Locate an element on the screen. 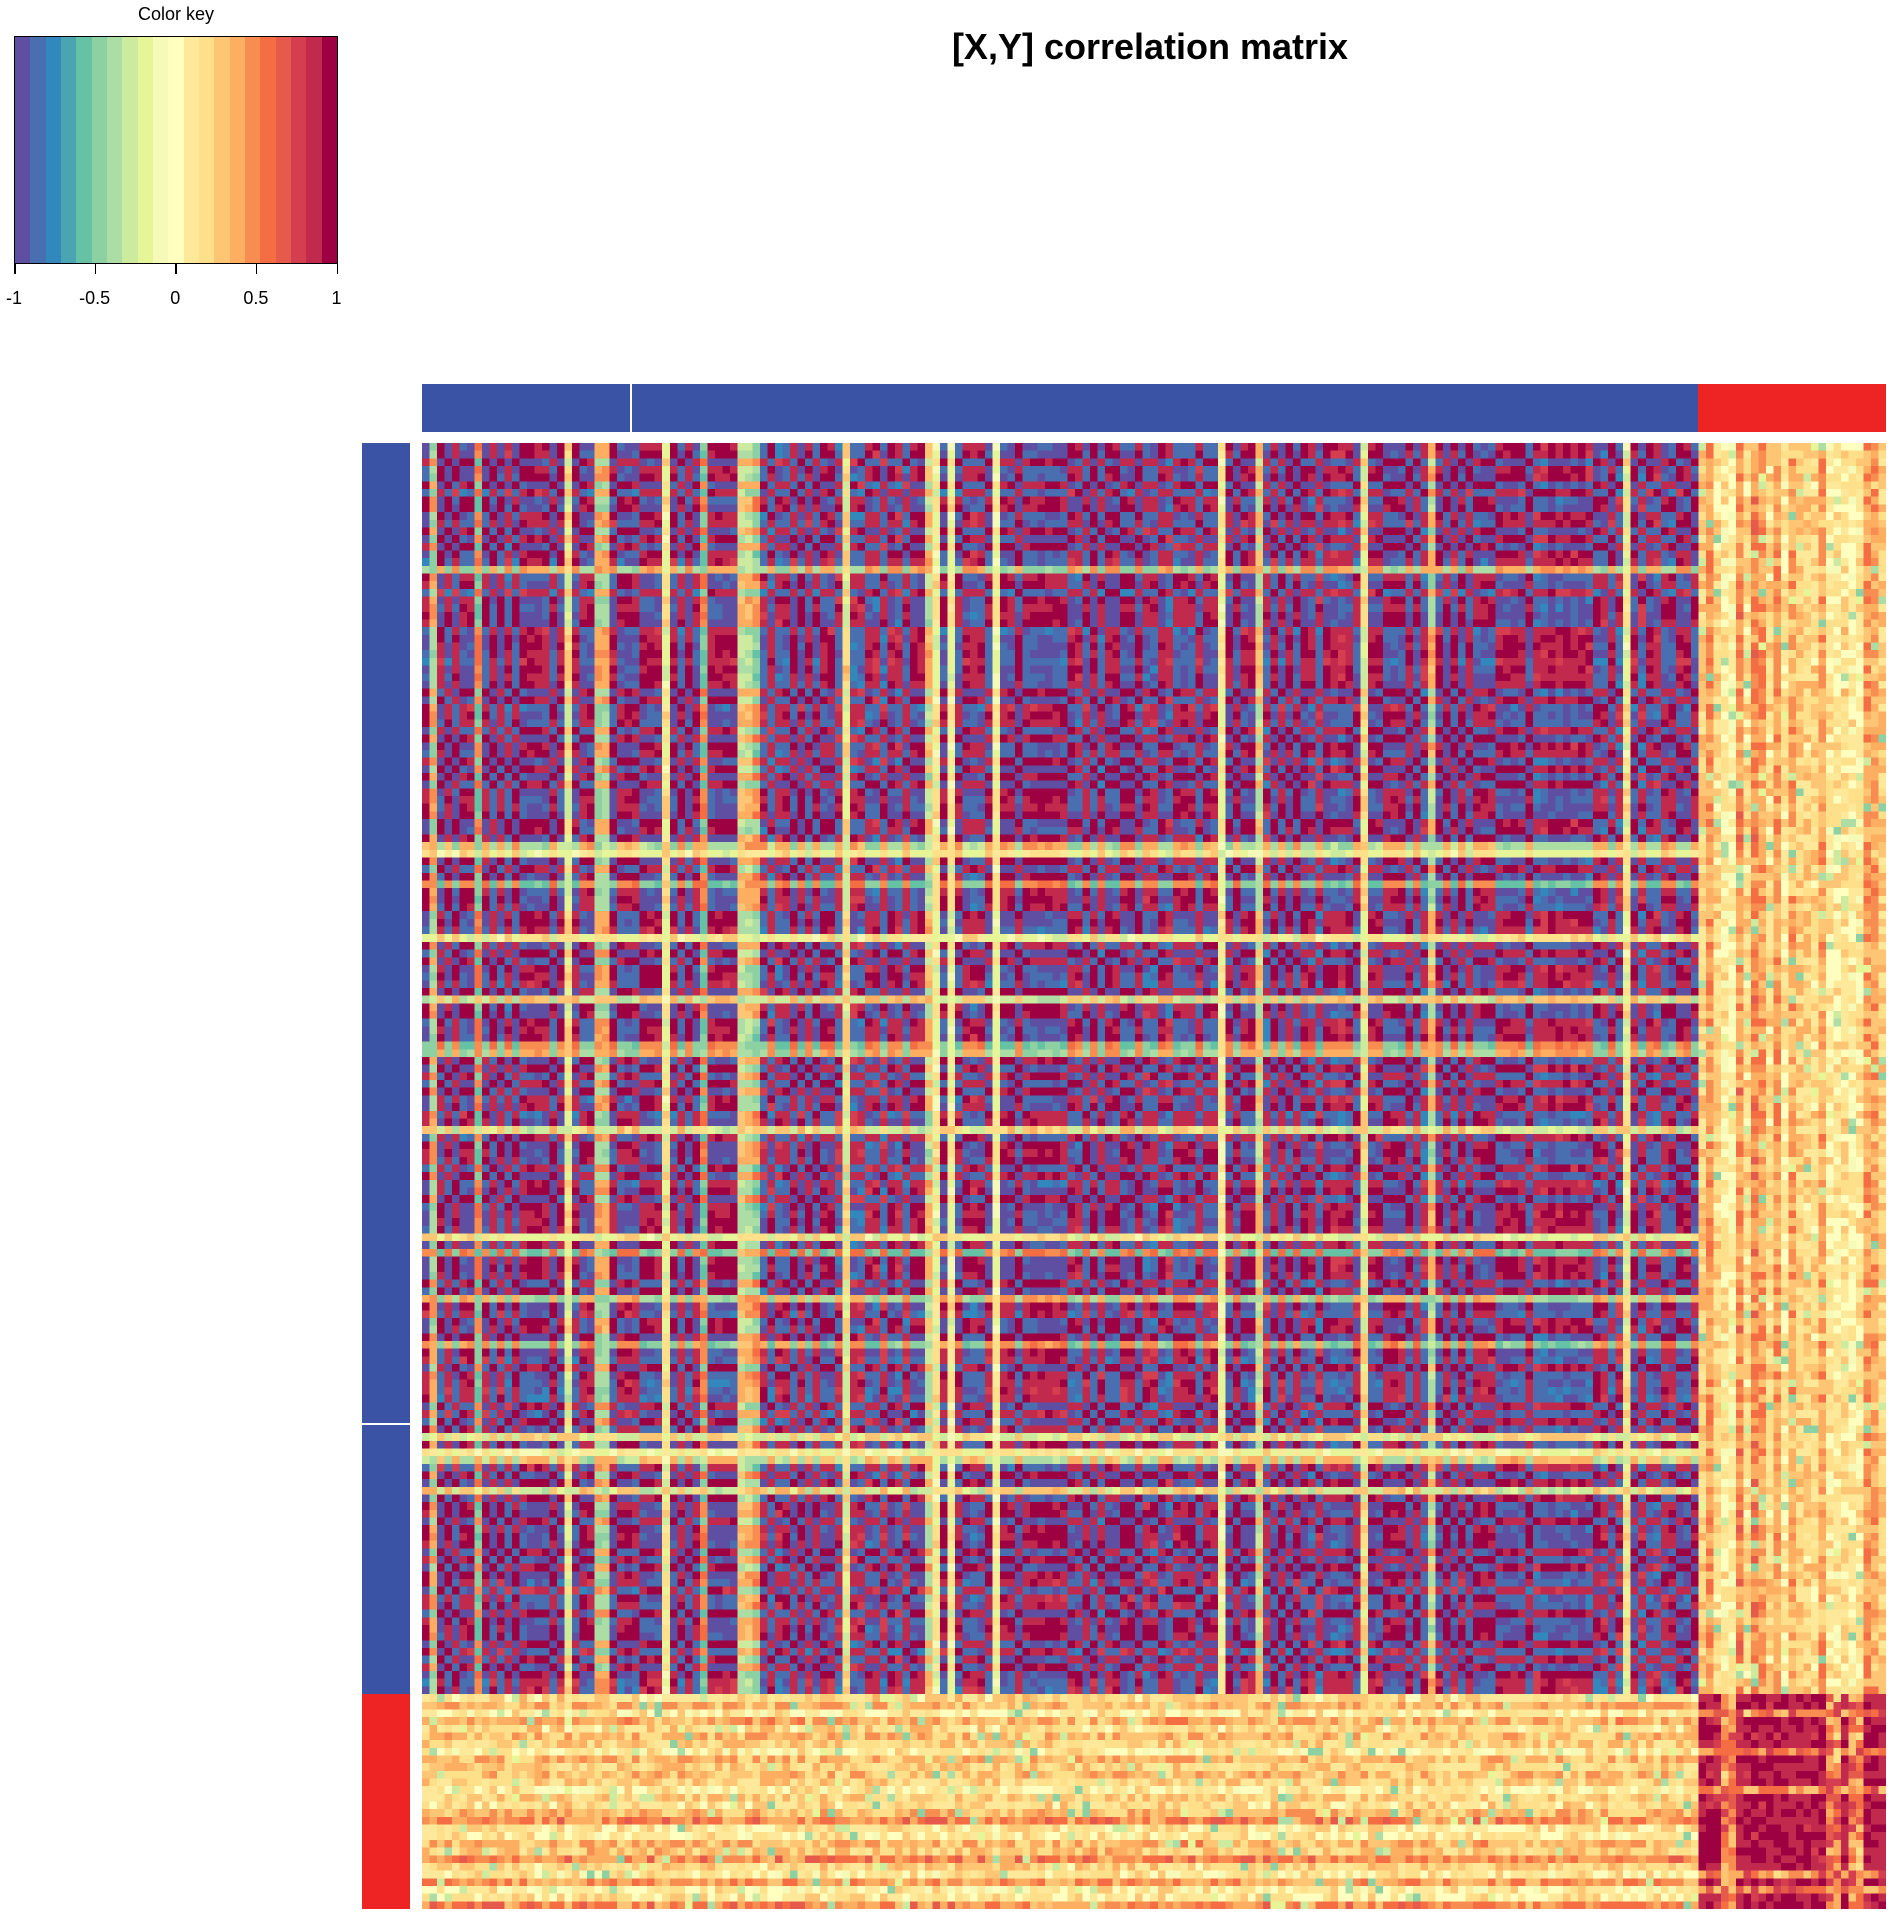 The image size is (1900, 1924). color-key-gradient is located at coordinates (176, 150).